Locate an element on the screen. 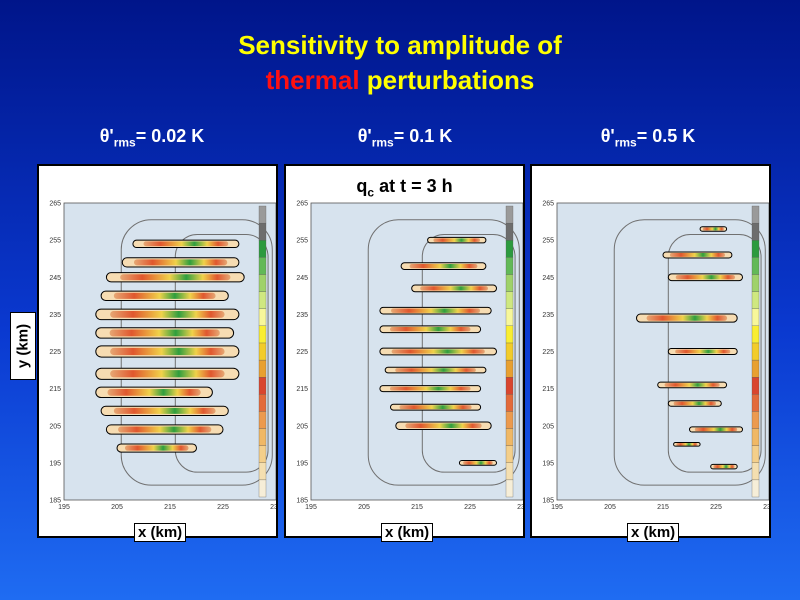 The width and height of the screenshot is (800, 600). y-axis-label: y (km) is located at coordinates (23, 346).